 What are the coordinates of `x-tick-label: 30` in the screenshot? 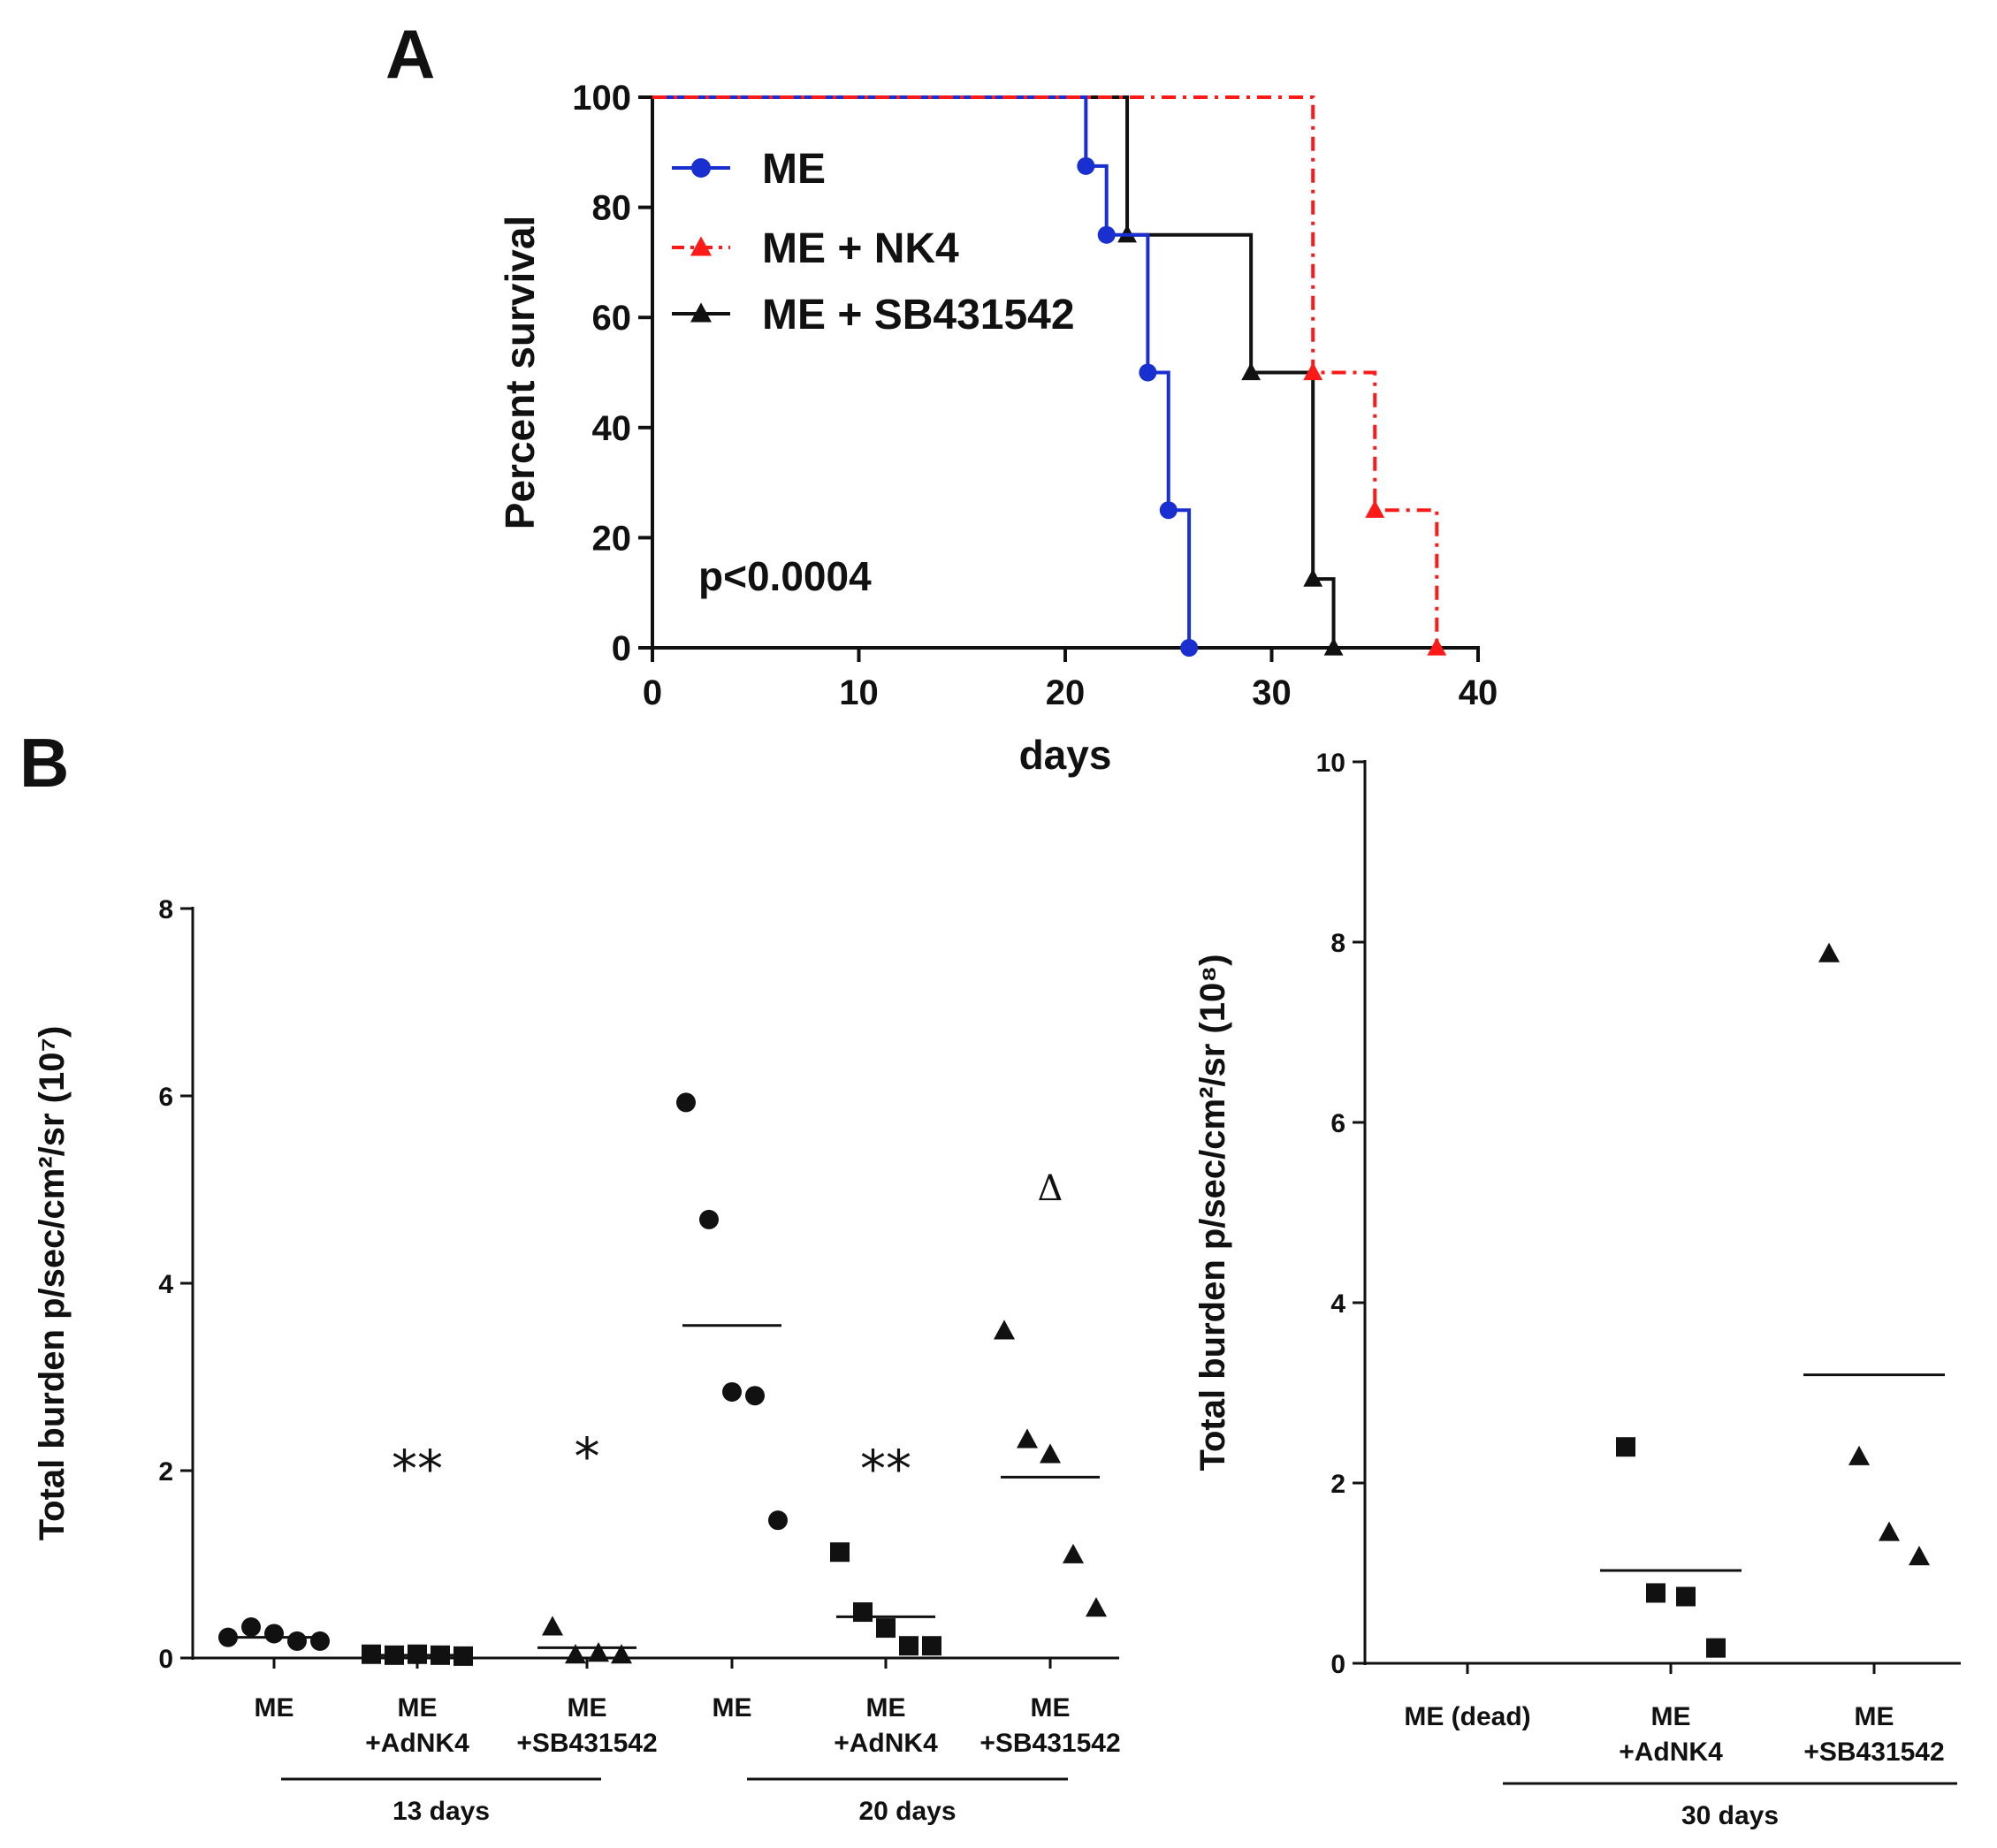 It's located at (1272, 693).